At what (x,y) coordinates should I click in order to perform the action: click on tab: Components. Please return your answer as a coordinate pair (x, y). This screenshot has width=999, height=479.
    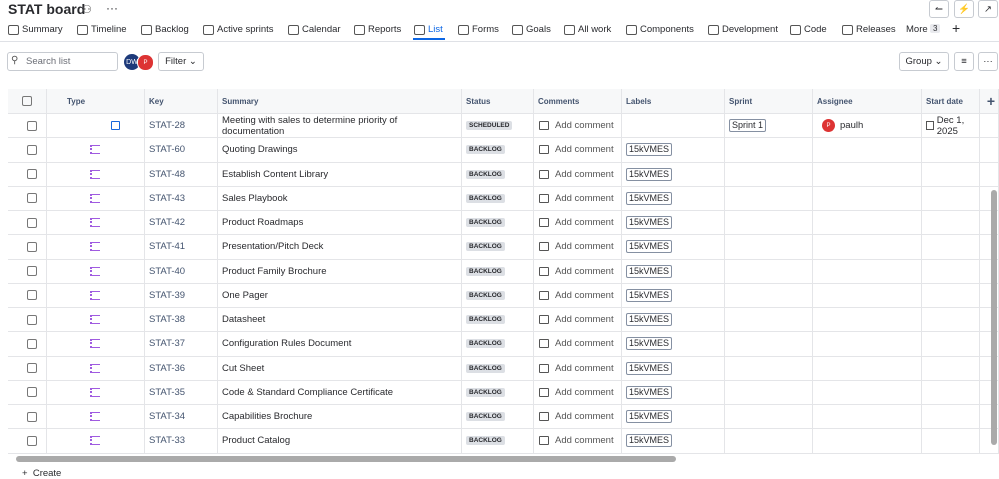
    Looking at the image, I should click on (667, 29).